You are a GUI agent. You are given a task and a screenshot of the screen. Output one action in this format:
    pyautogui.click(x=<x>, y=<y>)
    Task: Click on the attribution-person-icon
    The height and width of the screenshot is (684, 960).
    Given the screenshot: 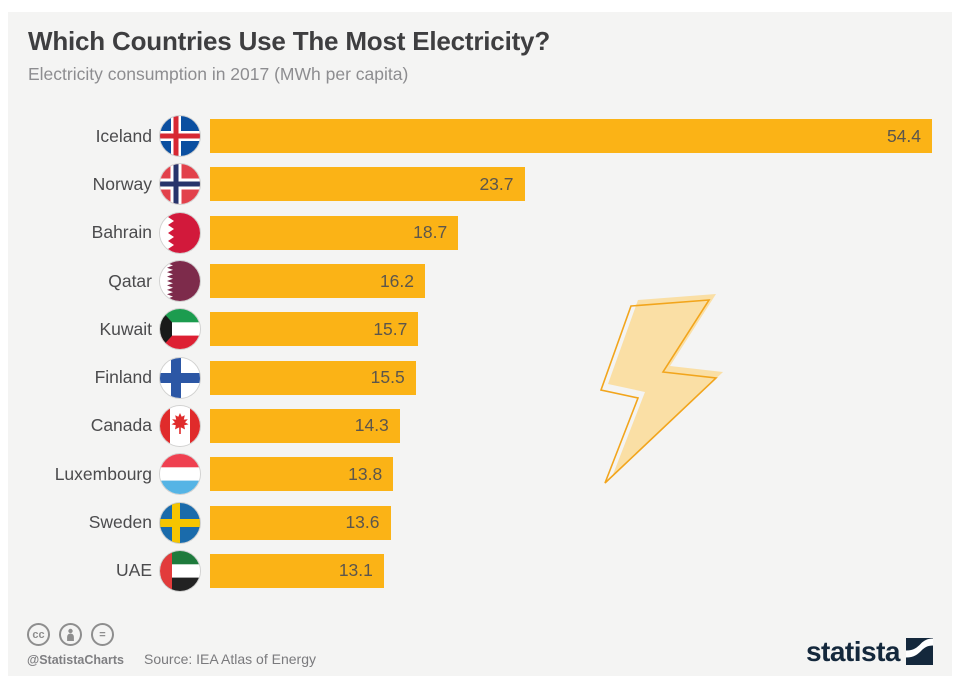 What is the action you would take?
    pyautogui.click(x=70, y=634)
    